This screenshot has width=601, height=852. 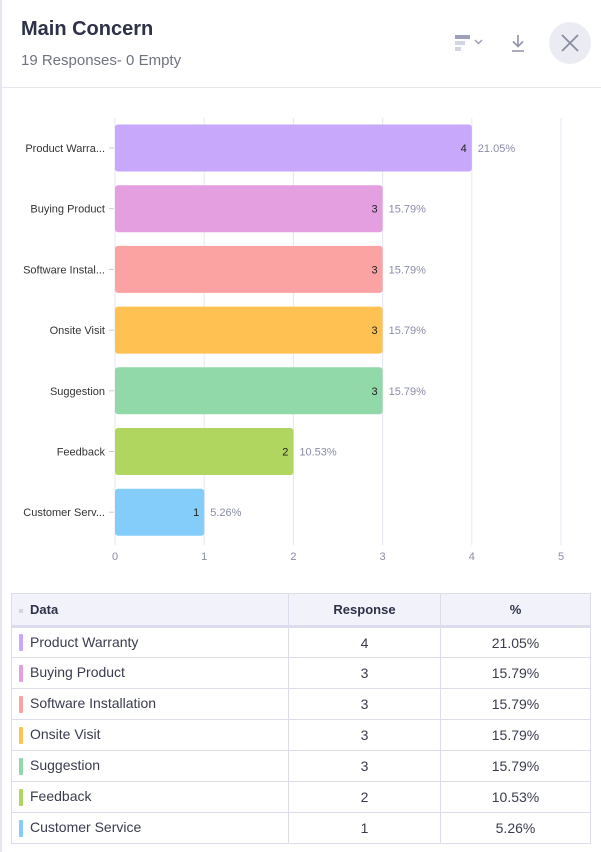 What do you see at coordinates (67, 210) in the screenshot?
I see `category-label: Buying Product` at bounding box center [67, 210].